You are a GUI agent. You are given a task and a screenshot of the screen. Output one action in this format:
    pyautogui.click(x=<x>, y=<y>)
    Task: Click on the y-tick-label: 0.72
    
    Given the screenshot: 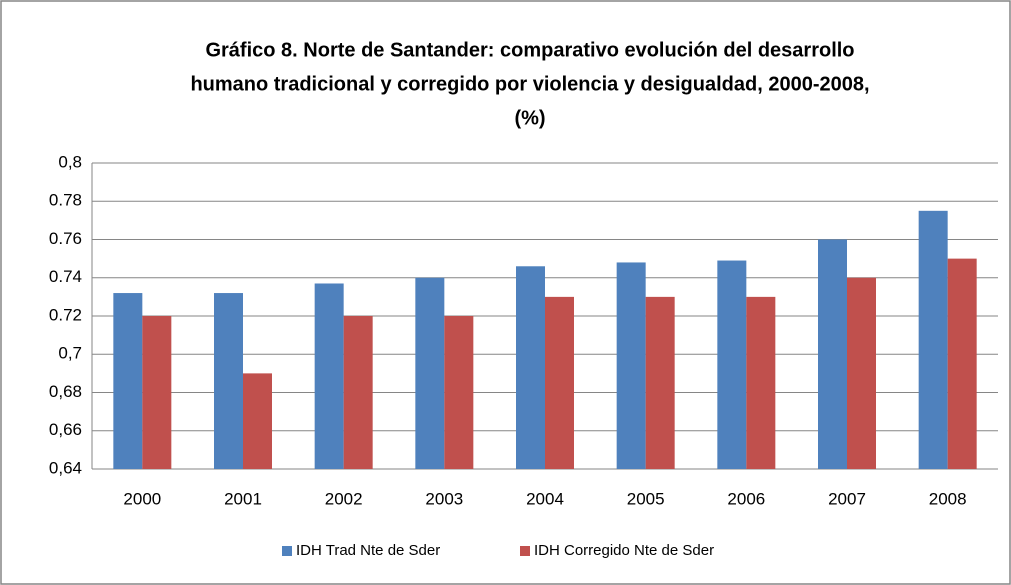 What is the action you would take?
    pyautogui.click(x=65, y=314)
    